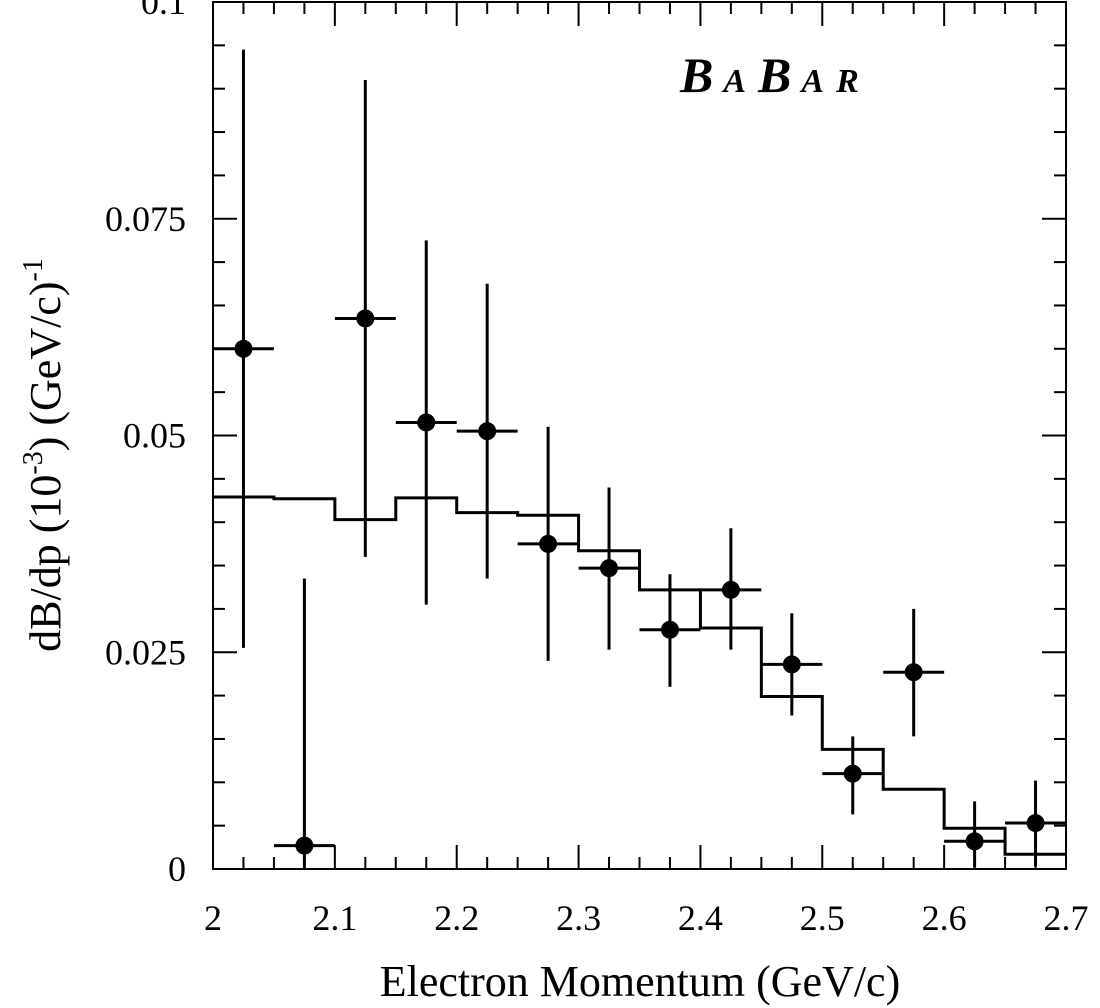 The image size is (1100, 1008). Describe the element at coordinates (578, 918) in the screenshot. I see `x-tick-label: 2.3` at that location.